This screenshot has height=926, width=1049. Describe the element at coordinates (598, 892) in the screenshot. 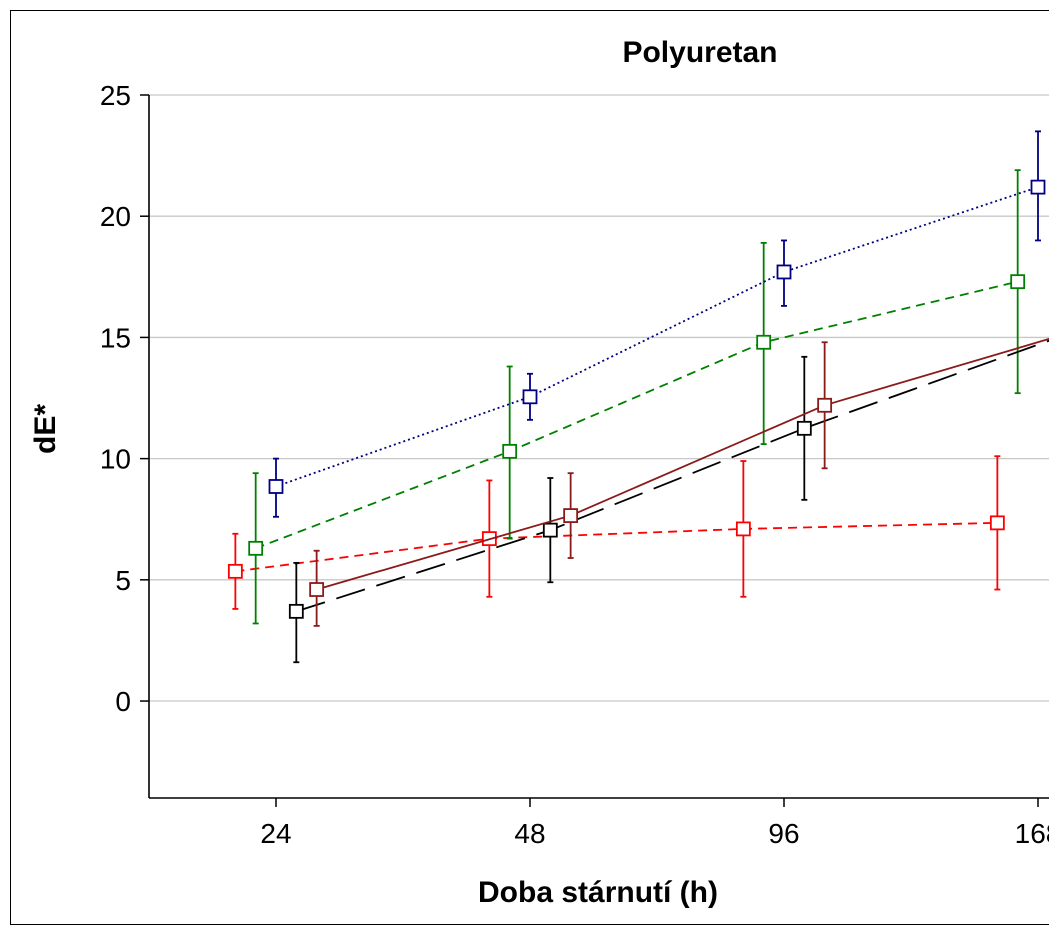

I see `x-axis-label: Doba stárnutí (h)` at that location.